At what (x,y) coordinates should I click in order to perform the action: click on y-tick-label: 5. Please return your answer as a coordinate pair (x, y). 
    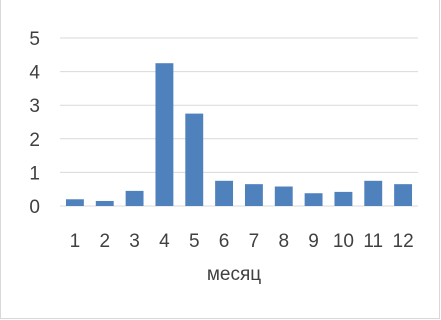
    Looking at the image, I should click on (34, 39).